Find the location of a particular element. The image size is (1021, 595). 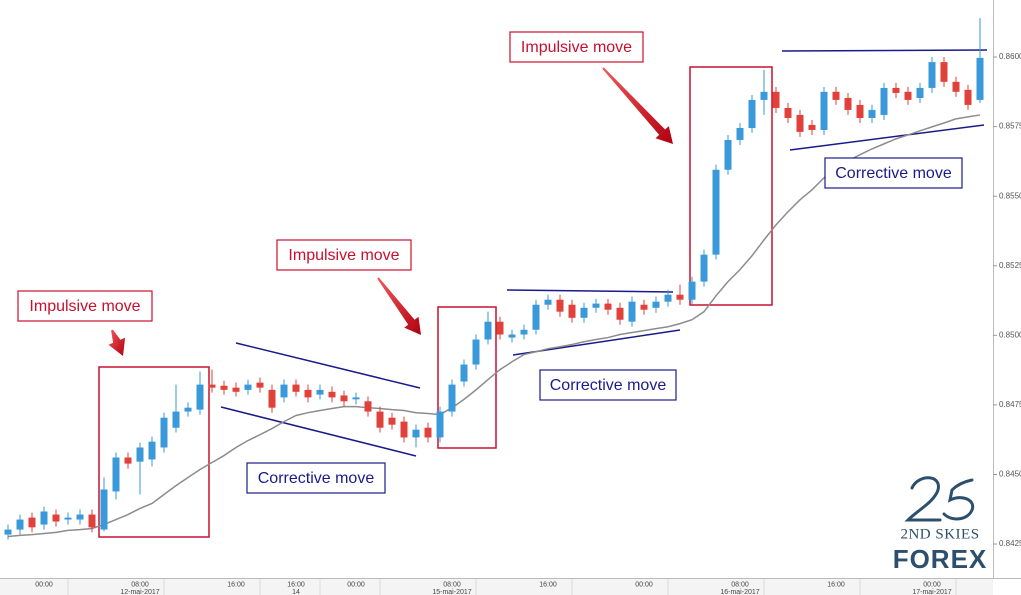

y-tick-label: 0.84250 is located at coordinates (1010, 543).